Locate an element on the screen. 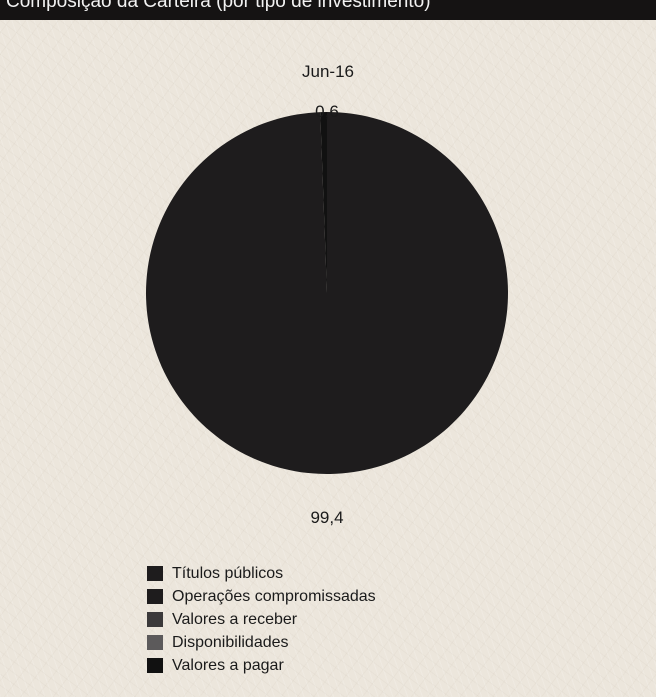 Image resolution: width=656 pixels, height=697 pixels. data-label: 99,4 is located at coordinates (326, 517).